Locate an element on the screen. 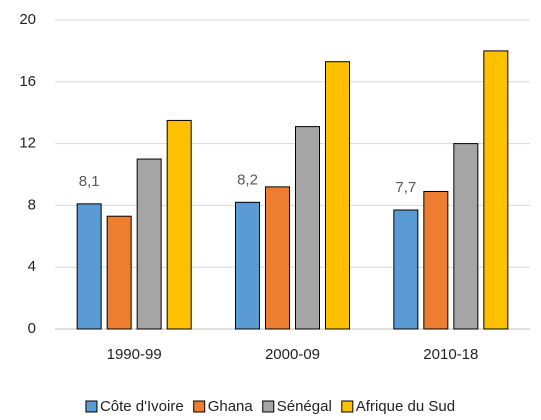 Image resolution: width=541 pixels, height=420 pixels. legend-label: Côte d'Ivoire is located at coordinates (142, 406).